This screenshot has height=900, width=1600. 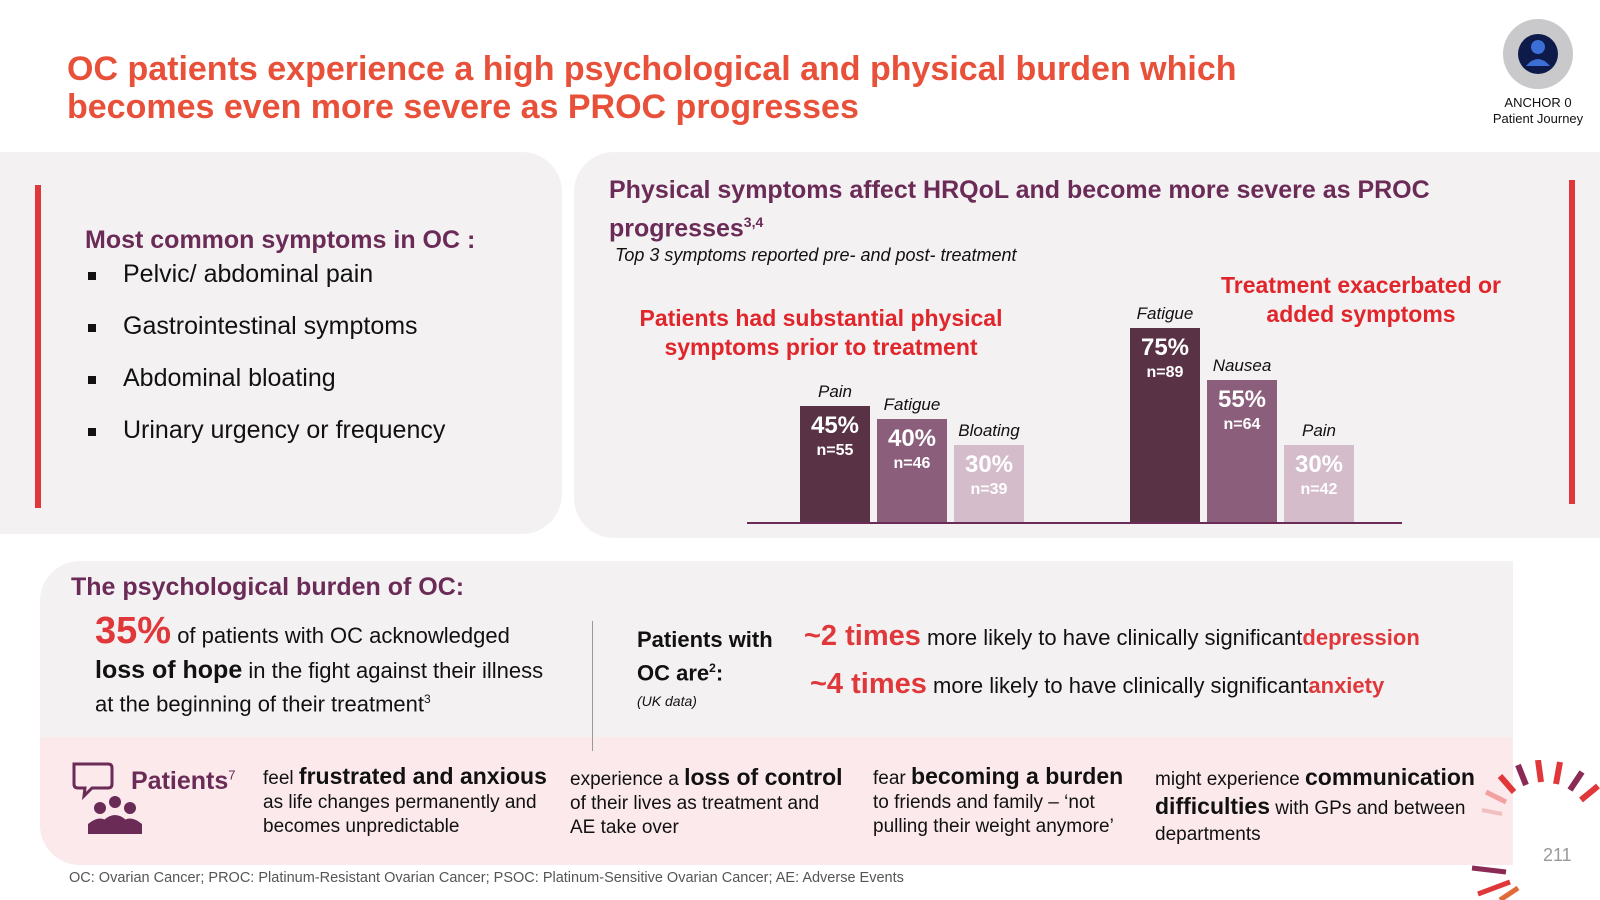 I want to click on stat-text-1: of patients with OC acknowledged, so click(x=343, y=635).